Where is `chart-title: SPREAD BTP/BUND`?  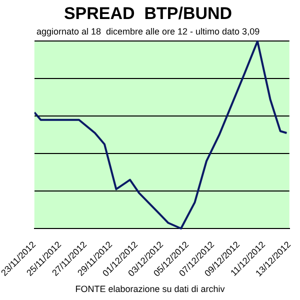
chart-title: SPREAD BTP/BUND is located at coordinates (148, 13).